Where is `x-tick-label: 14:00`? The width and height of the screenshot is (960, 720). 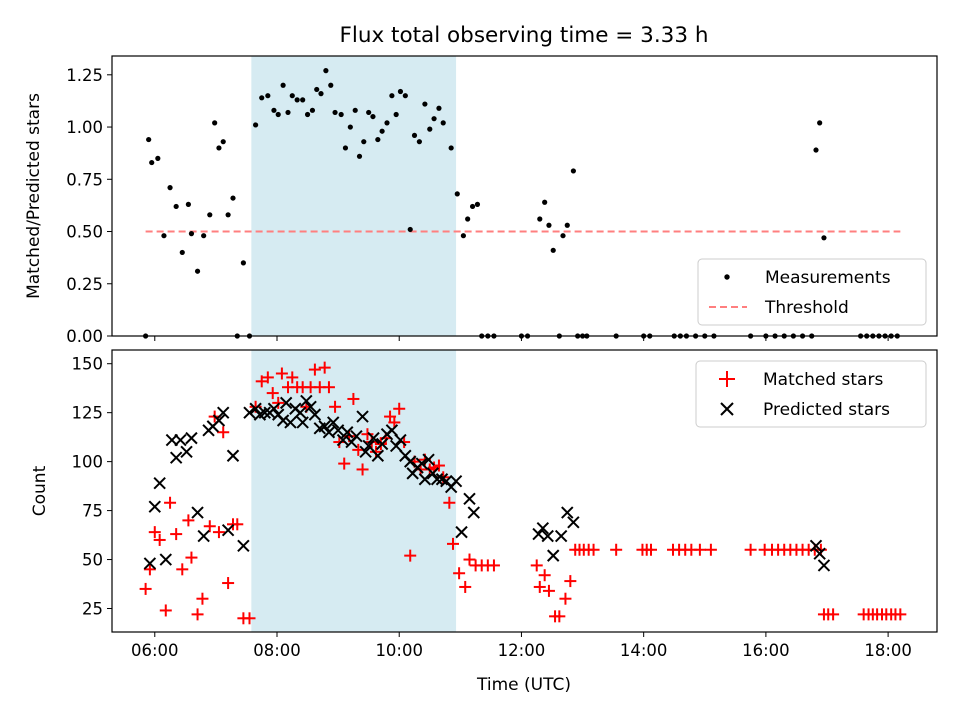 x-tick-label: 14:00 is located at coordinates (644, 650).